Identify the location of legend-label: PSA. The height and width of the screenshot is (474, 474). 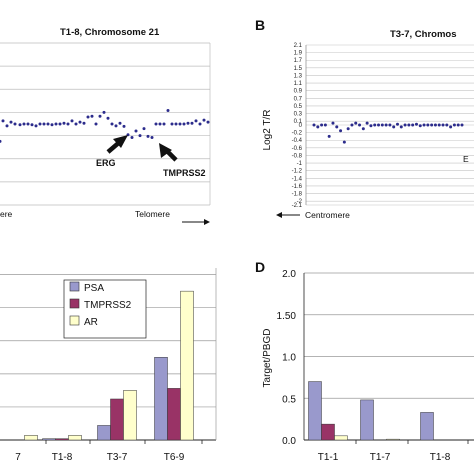
(94, 288).